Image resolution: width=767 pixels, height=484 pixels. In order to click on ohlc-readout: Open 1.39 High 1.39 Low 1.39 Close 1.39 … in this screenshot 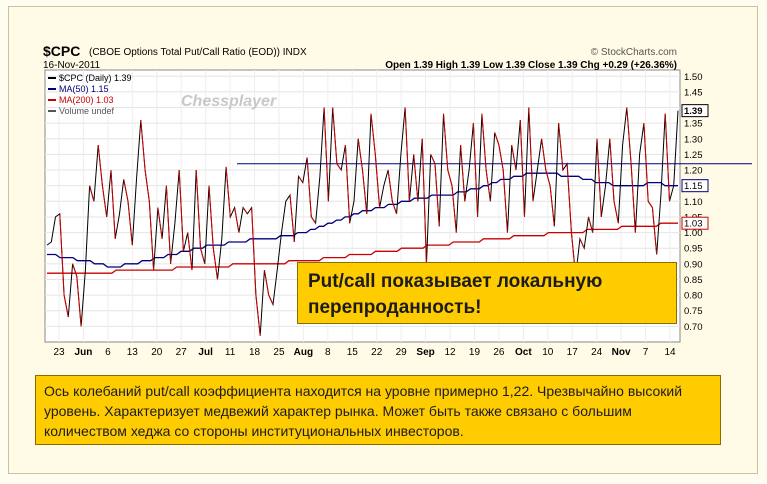, I will do `click(531, 65)`.